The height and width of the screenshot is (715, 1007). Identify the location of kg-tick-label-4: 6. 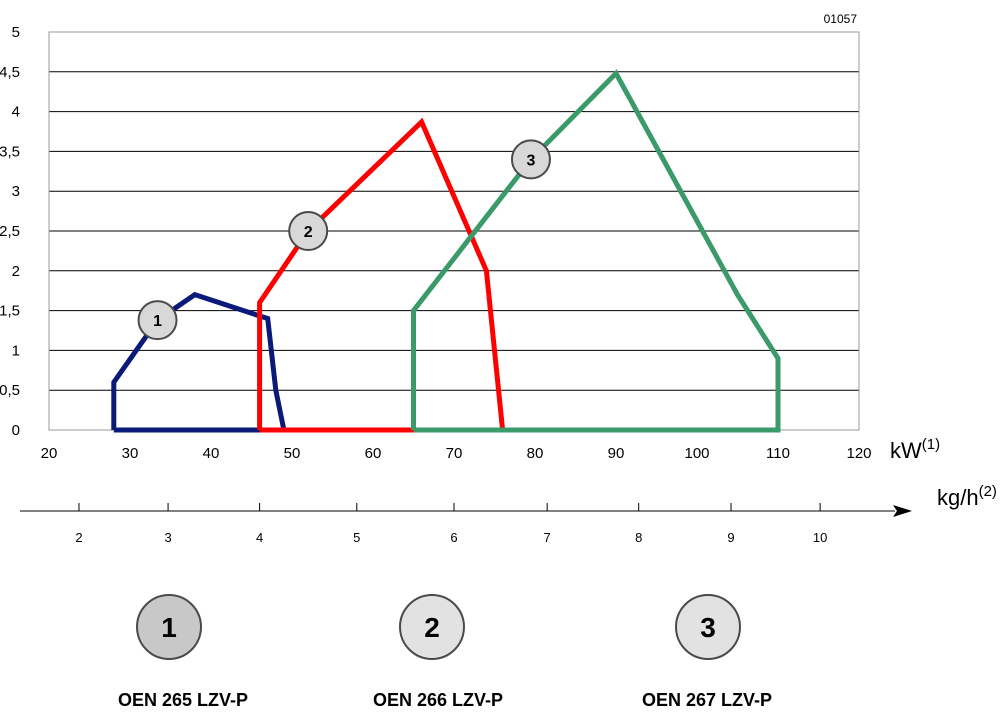
(453, 537).